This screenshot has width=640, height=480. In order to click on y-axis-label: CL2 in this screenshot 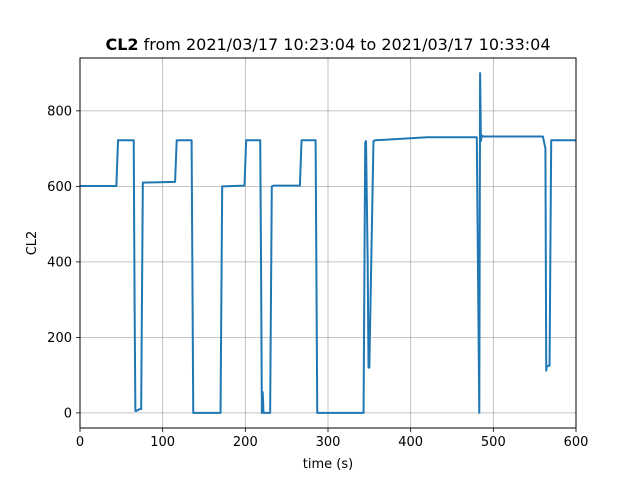, I will do `click(32, 243)`.